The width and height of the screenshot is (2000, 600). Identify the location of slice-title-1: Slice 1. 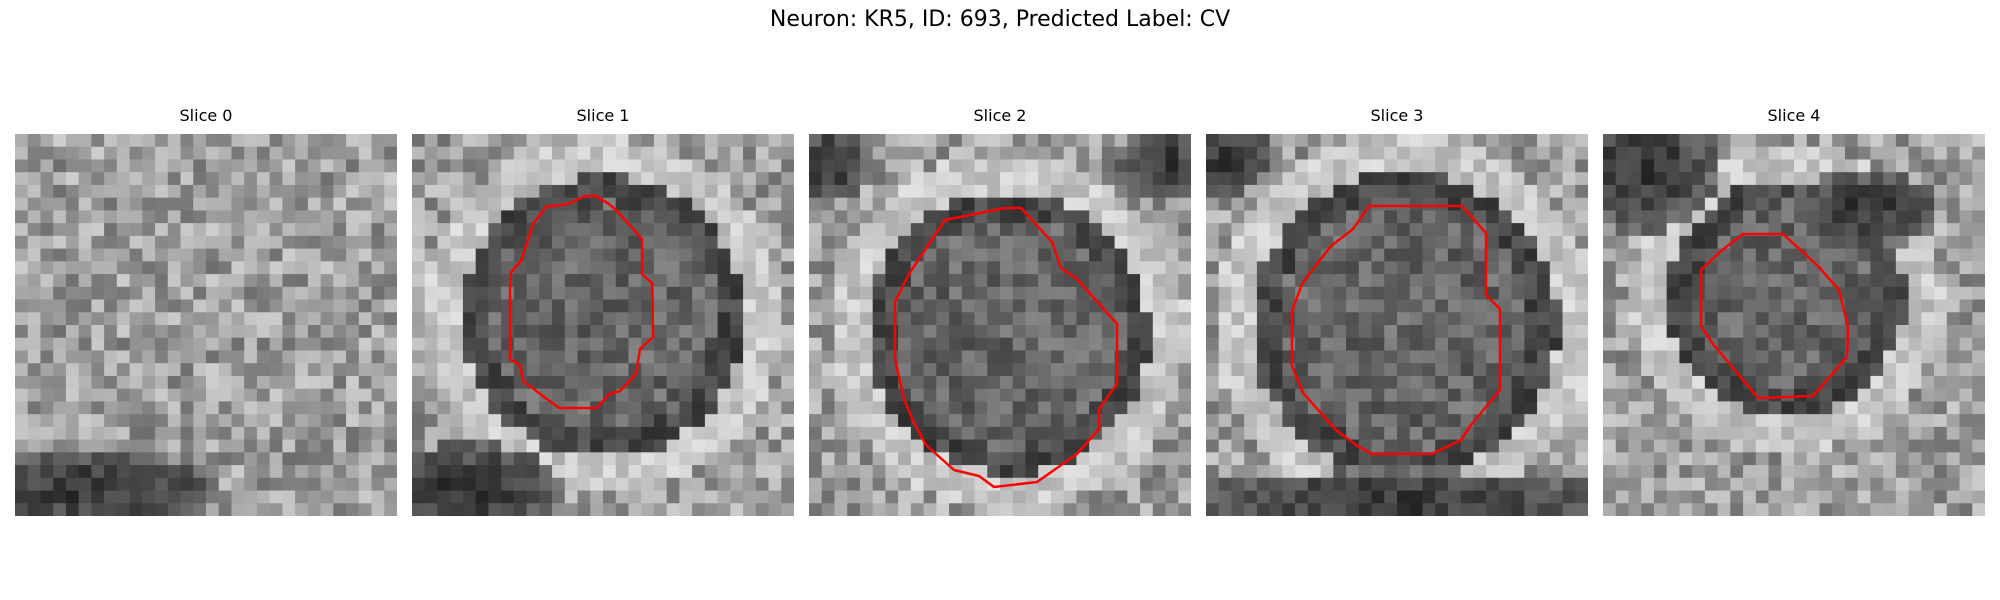
(603, 115).